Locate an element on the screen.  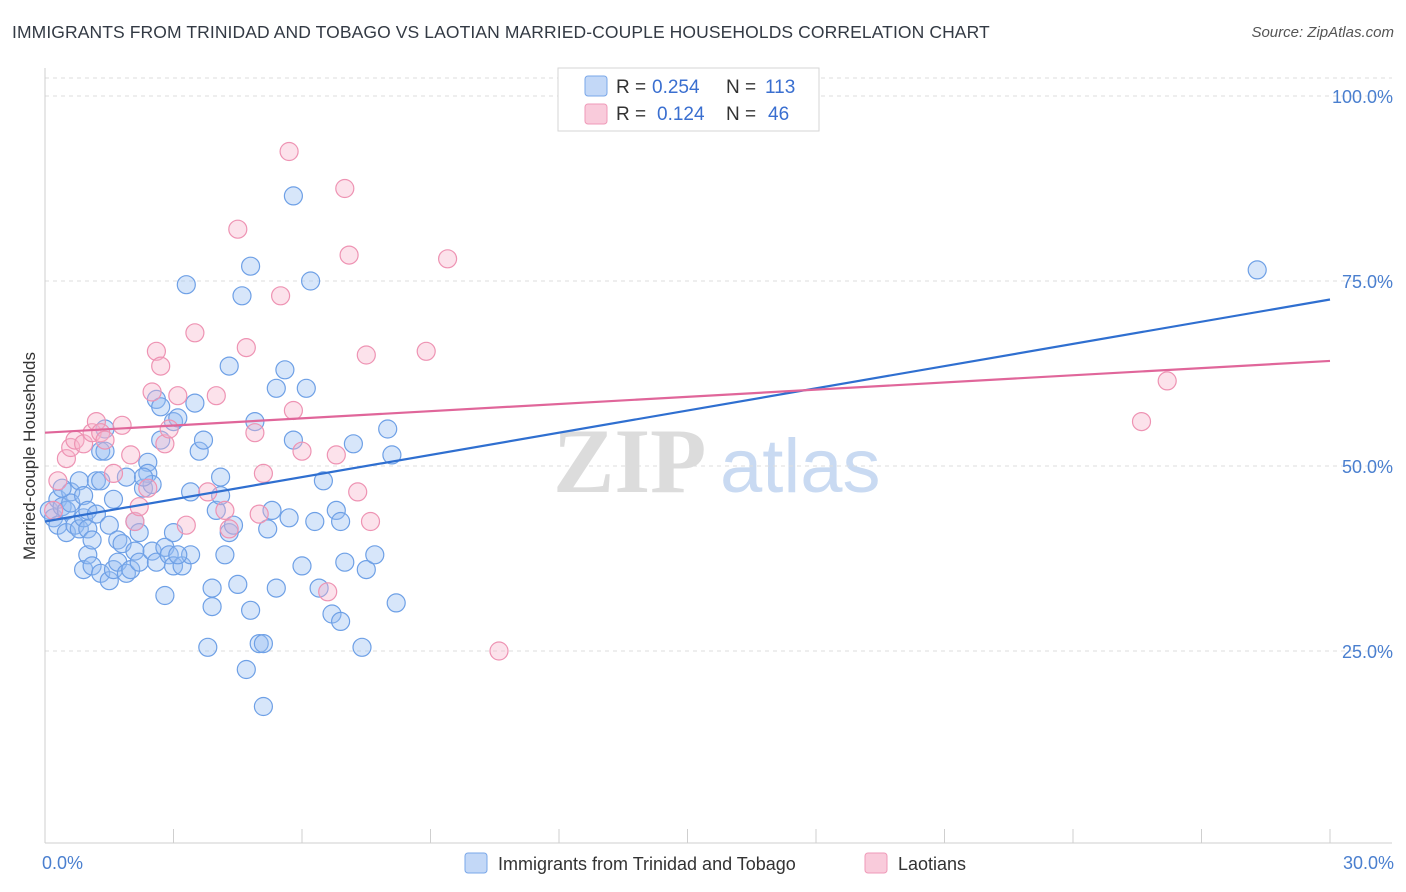
y-tick-labels: 25.0% 50.0% 75.0% 100.0% is located at coordinates (1362, 374).